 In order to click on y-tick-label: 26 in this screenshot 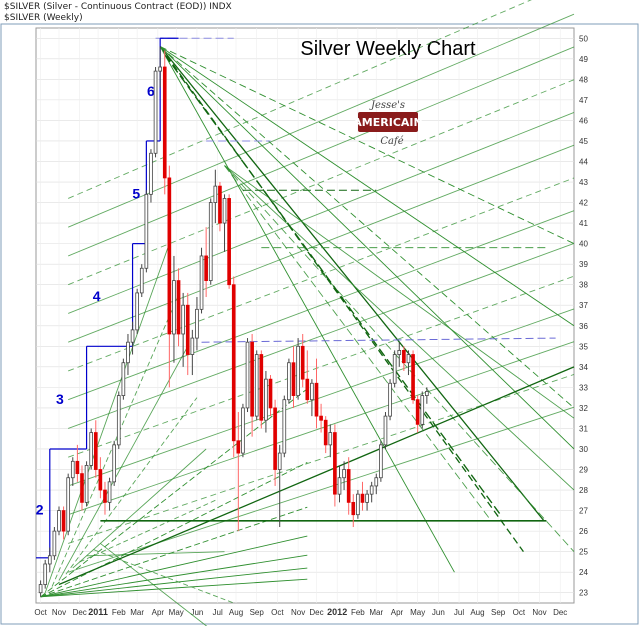, I will do `click(583, 531)`.